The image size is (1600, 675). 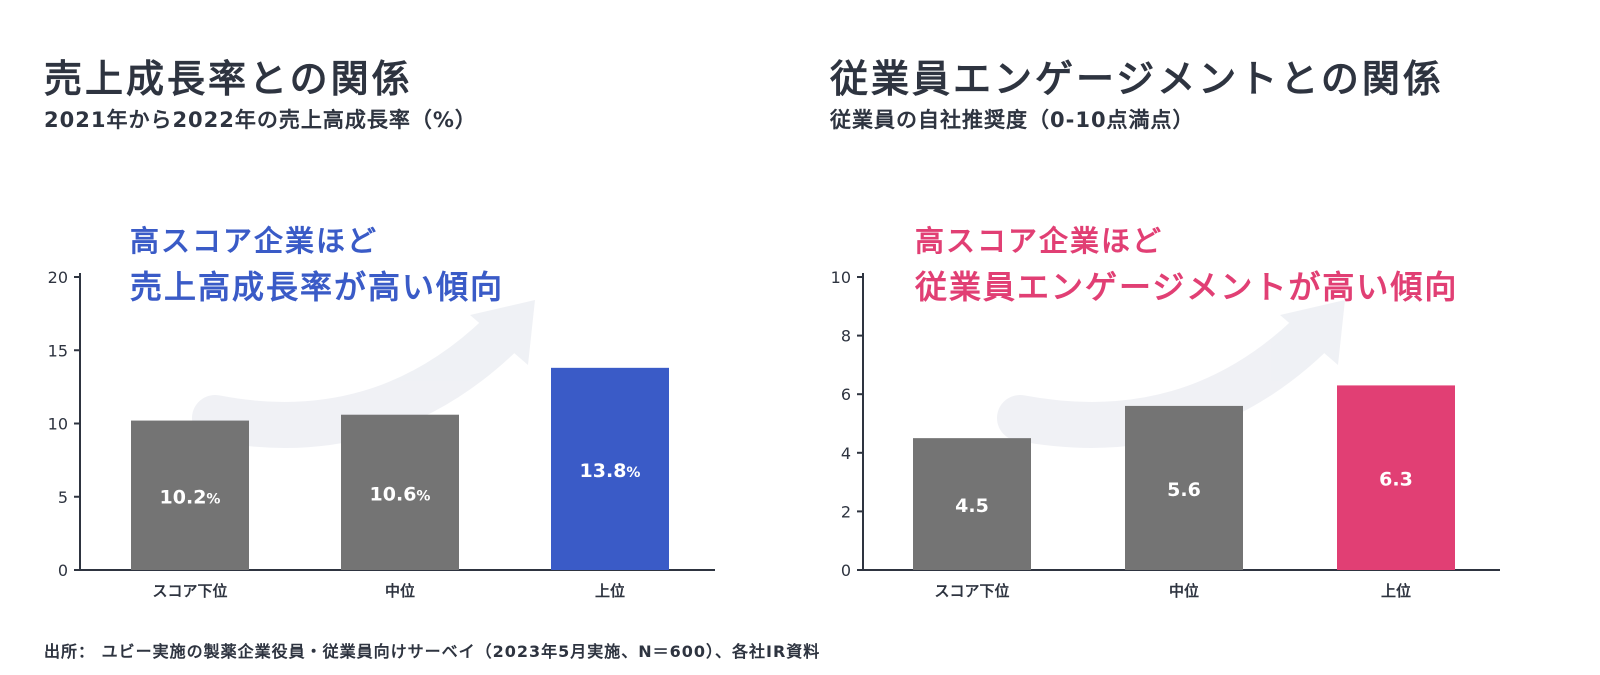 I want to click on left-callout-line1: 高スコア企業ほど, so click(x=254, y=241).